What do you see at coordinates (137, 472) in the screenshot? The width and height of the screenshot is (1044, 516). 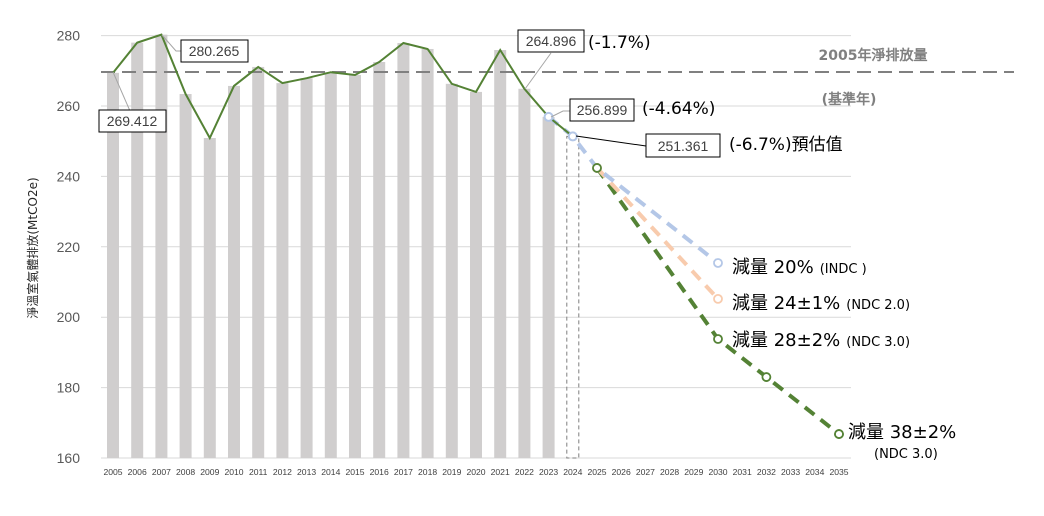 I see `x-tick-label: 2006` at bounding box center [137, 472].